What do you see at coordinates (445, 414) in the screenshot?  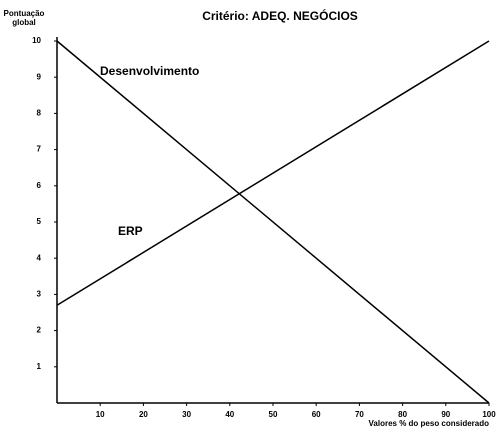 I see `x-tick-label: 90` at bounding box center [445, 414].